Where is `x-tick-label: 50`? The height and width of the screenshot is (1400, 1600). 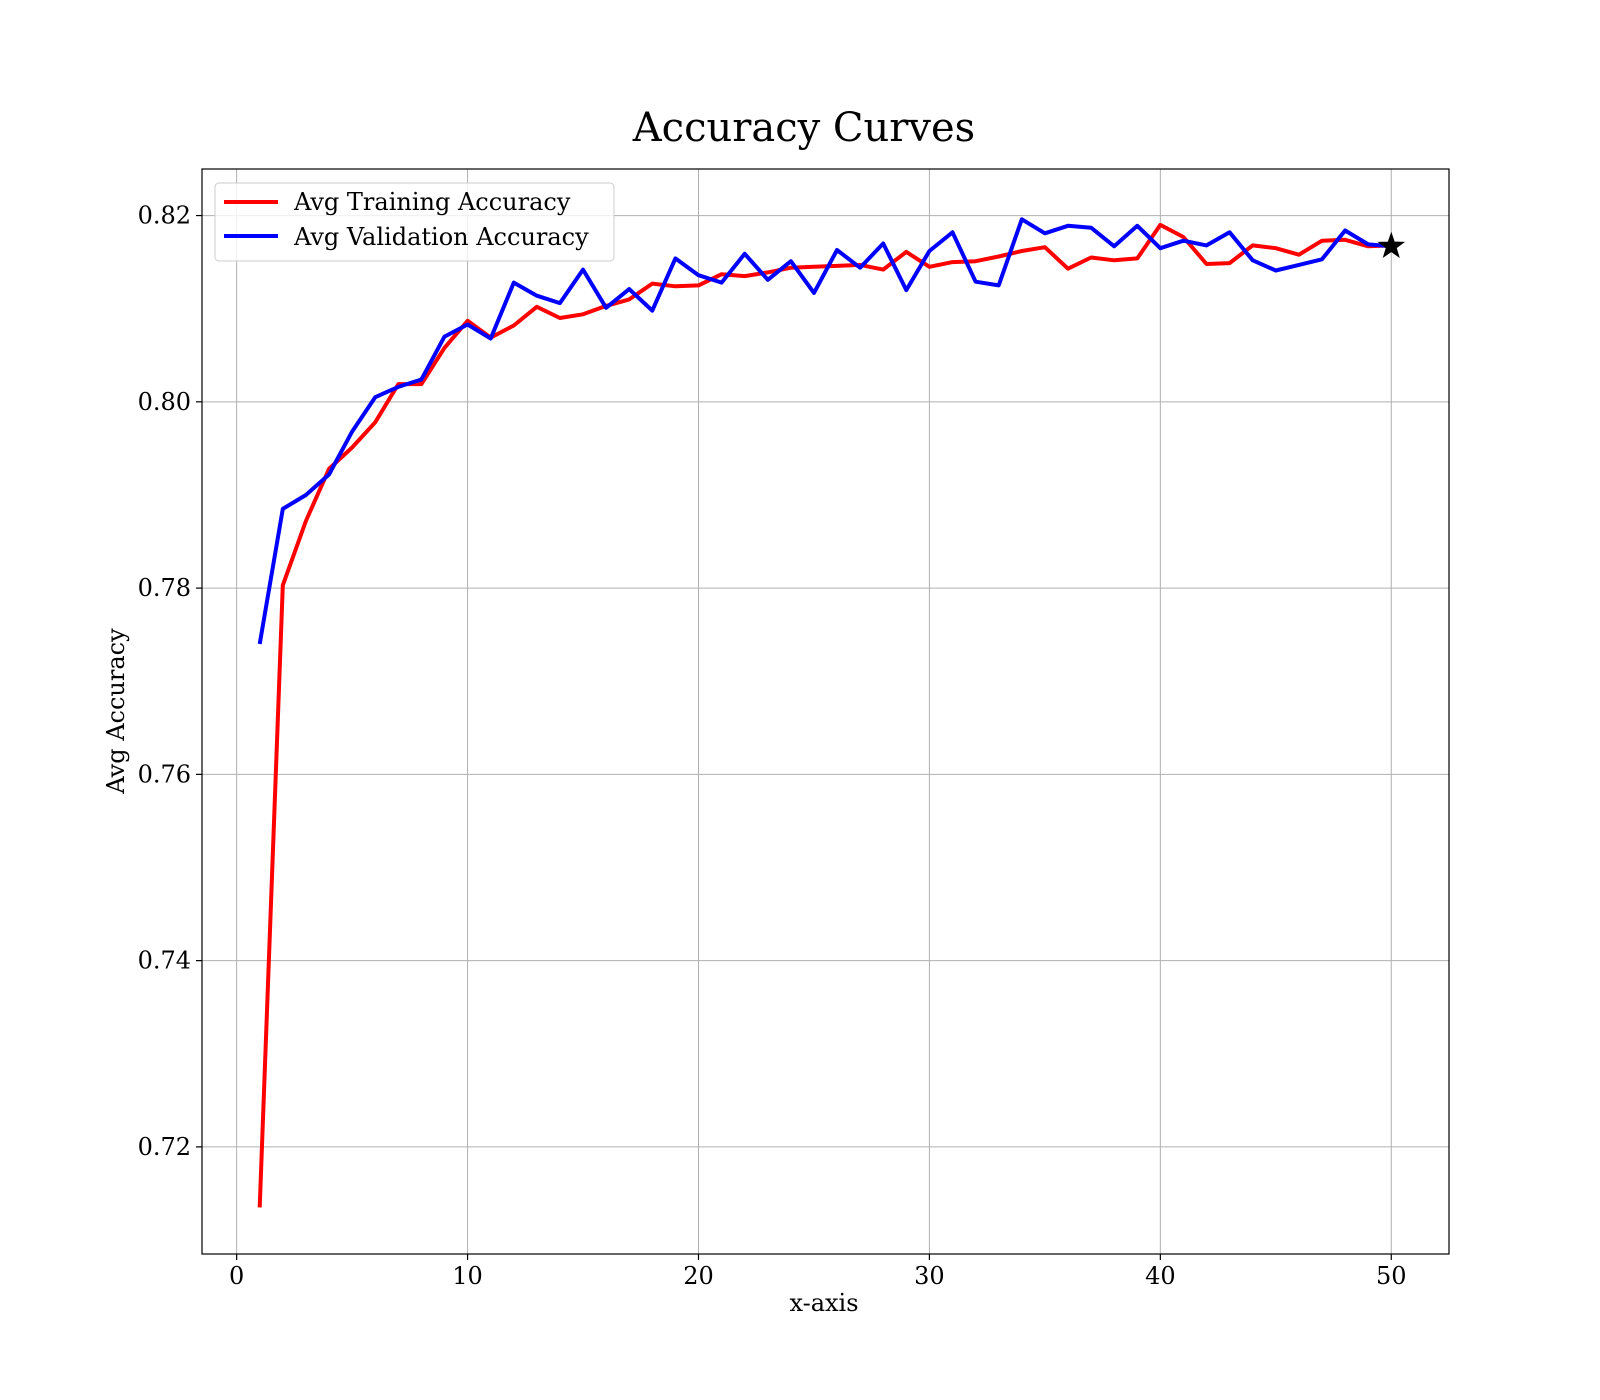
x-tick-label: 50 is located at coordinates (1391, 1276).